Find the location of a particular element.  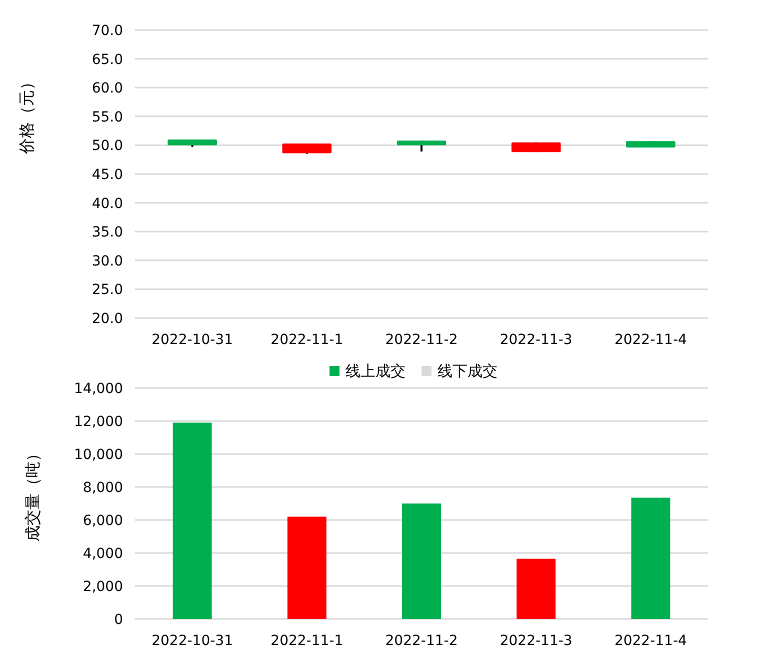

y-tick-label: 45.0 is located at coordinates (107, 175).